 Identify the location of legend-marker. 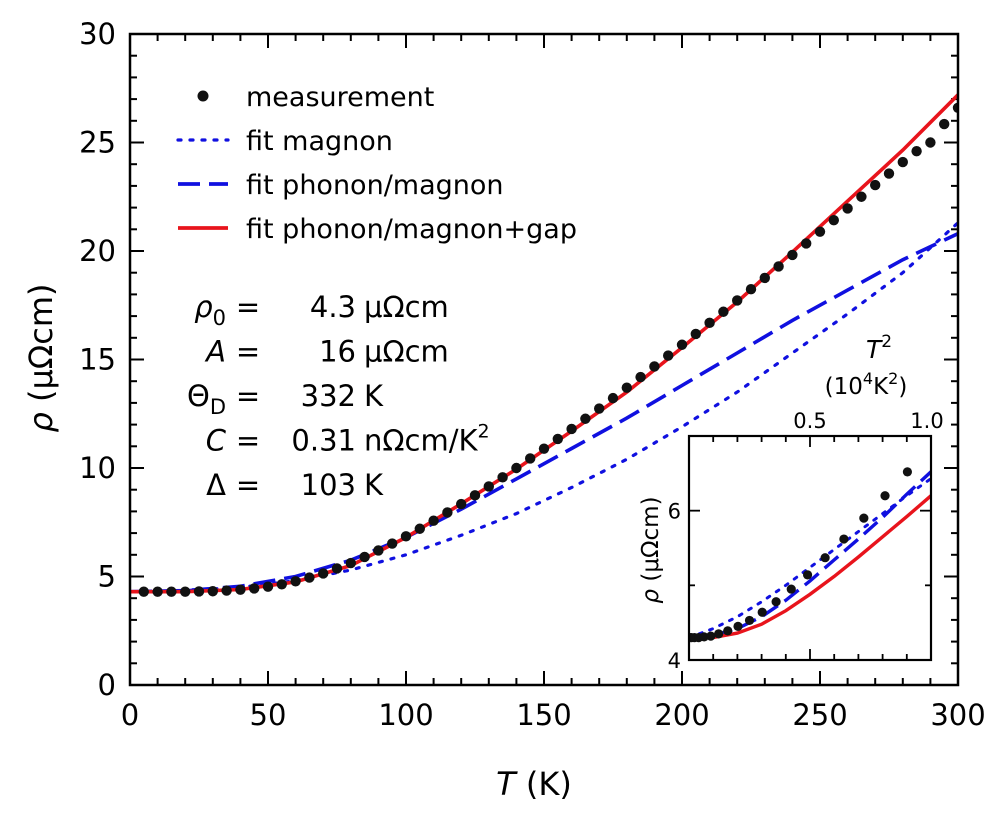
(203, 96).